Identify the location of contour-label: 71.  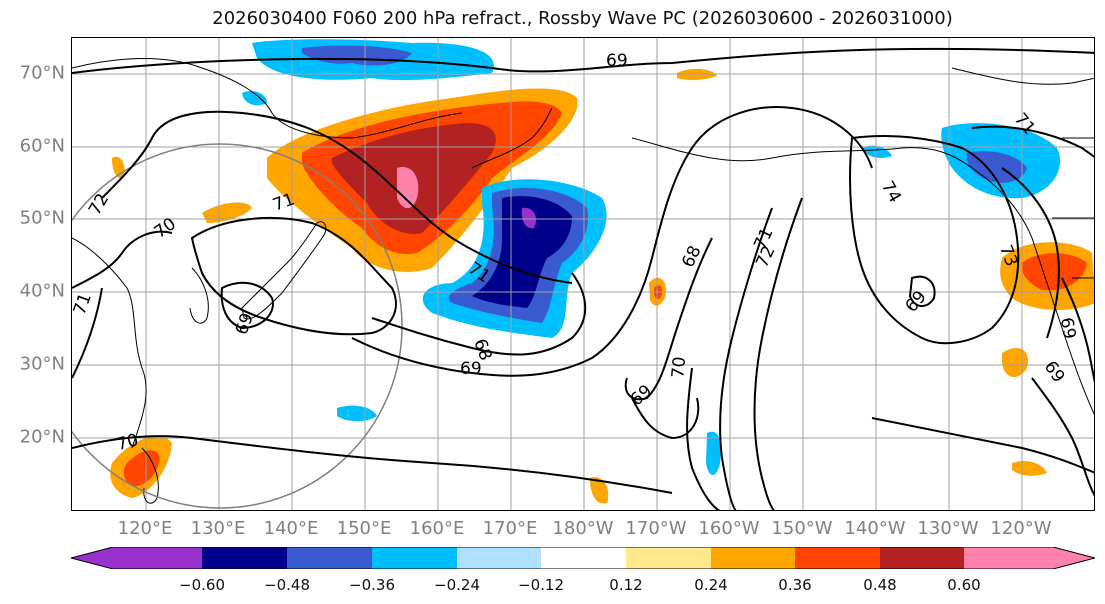
(84, 303).